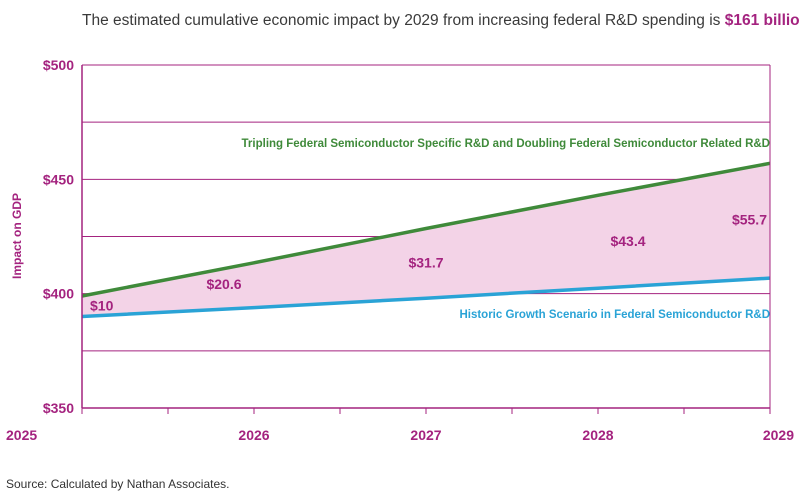 The image size is (800, 501). Describe the element at coordinates (627, 241) in the screenshot. I see `difference-value-label: $43.4` at that location.